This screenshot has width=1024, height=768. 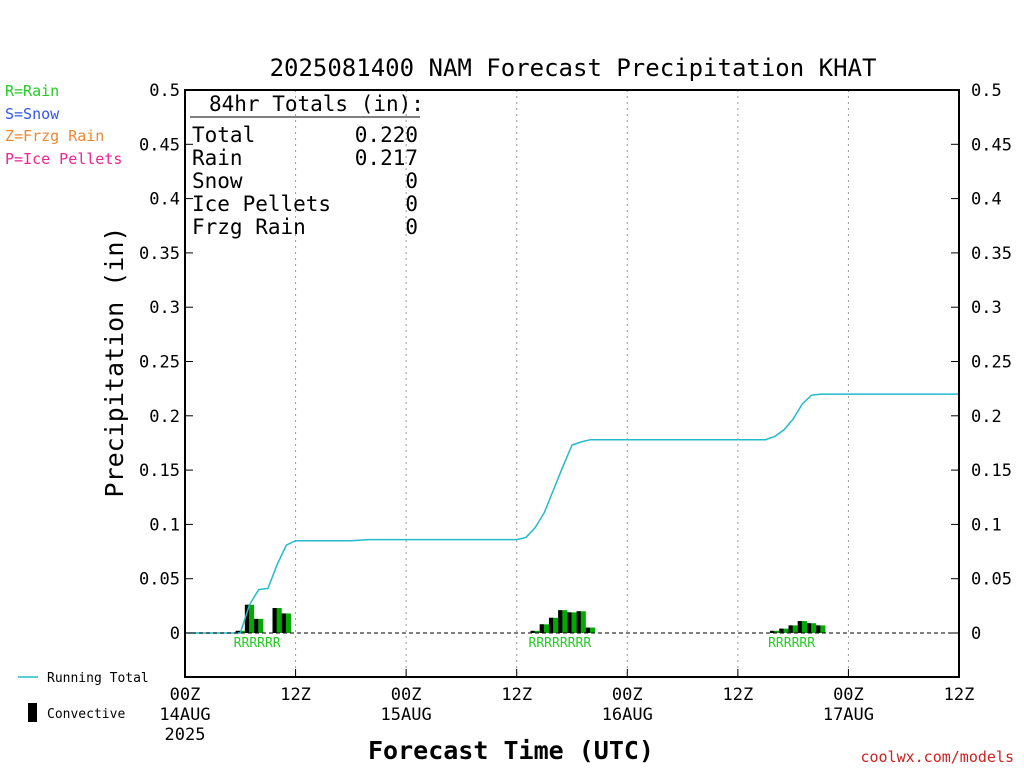 I want to click on ytick-label-right-9: 0.45, so click(x=991, y=145).